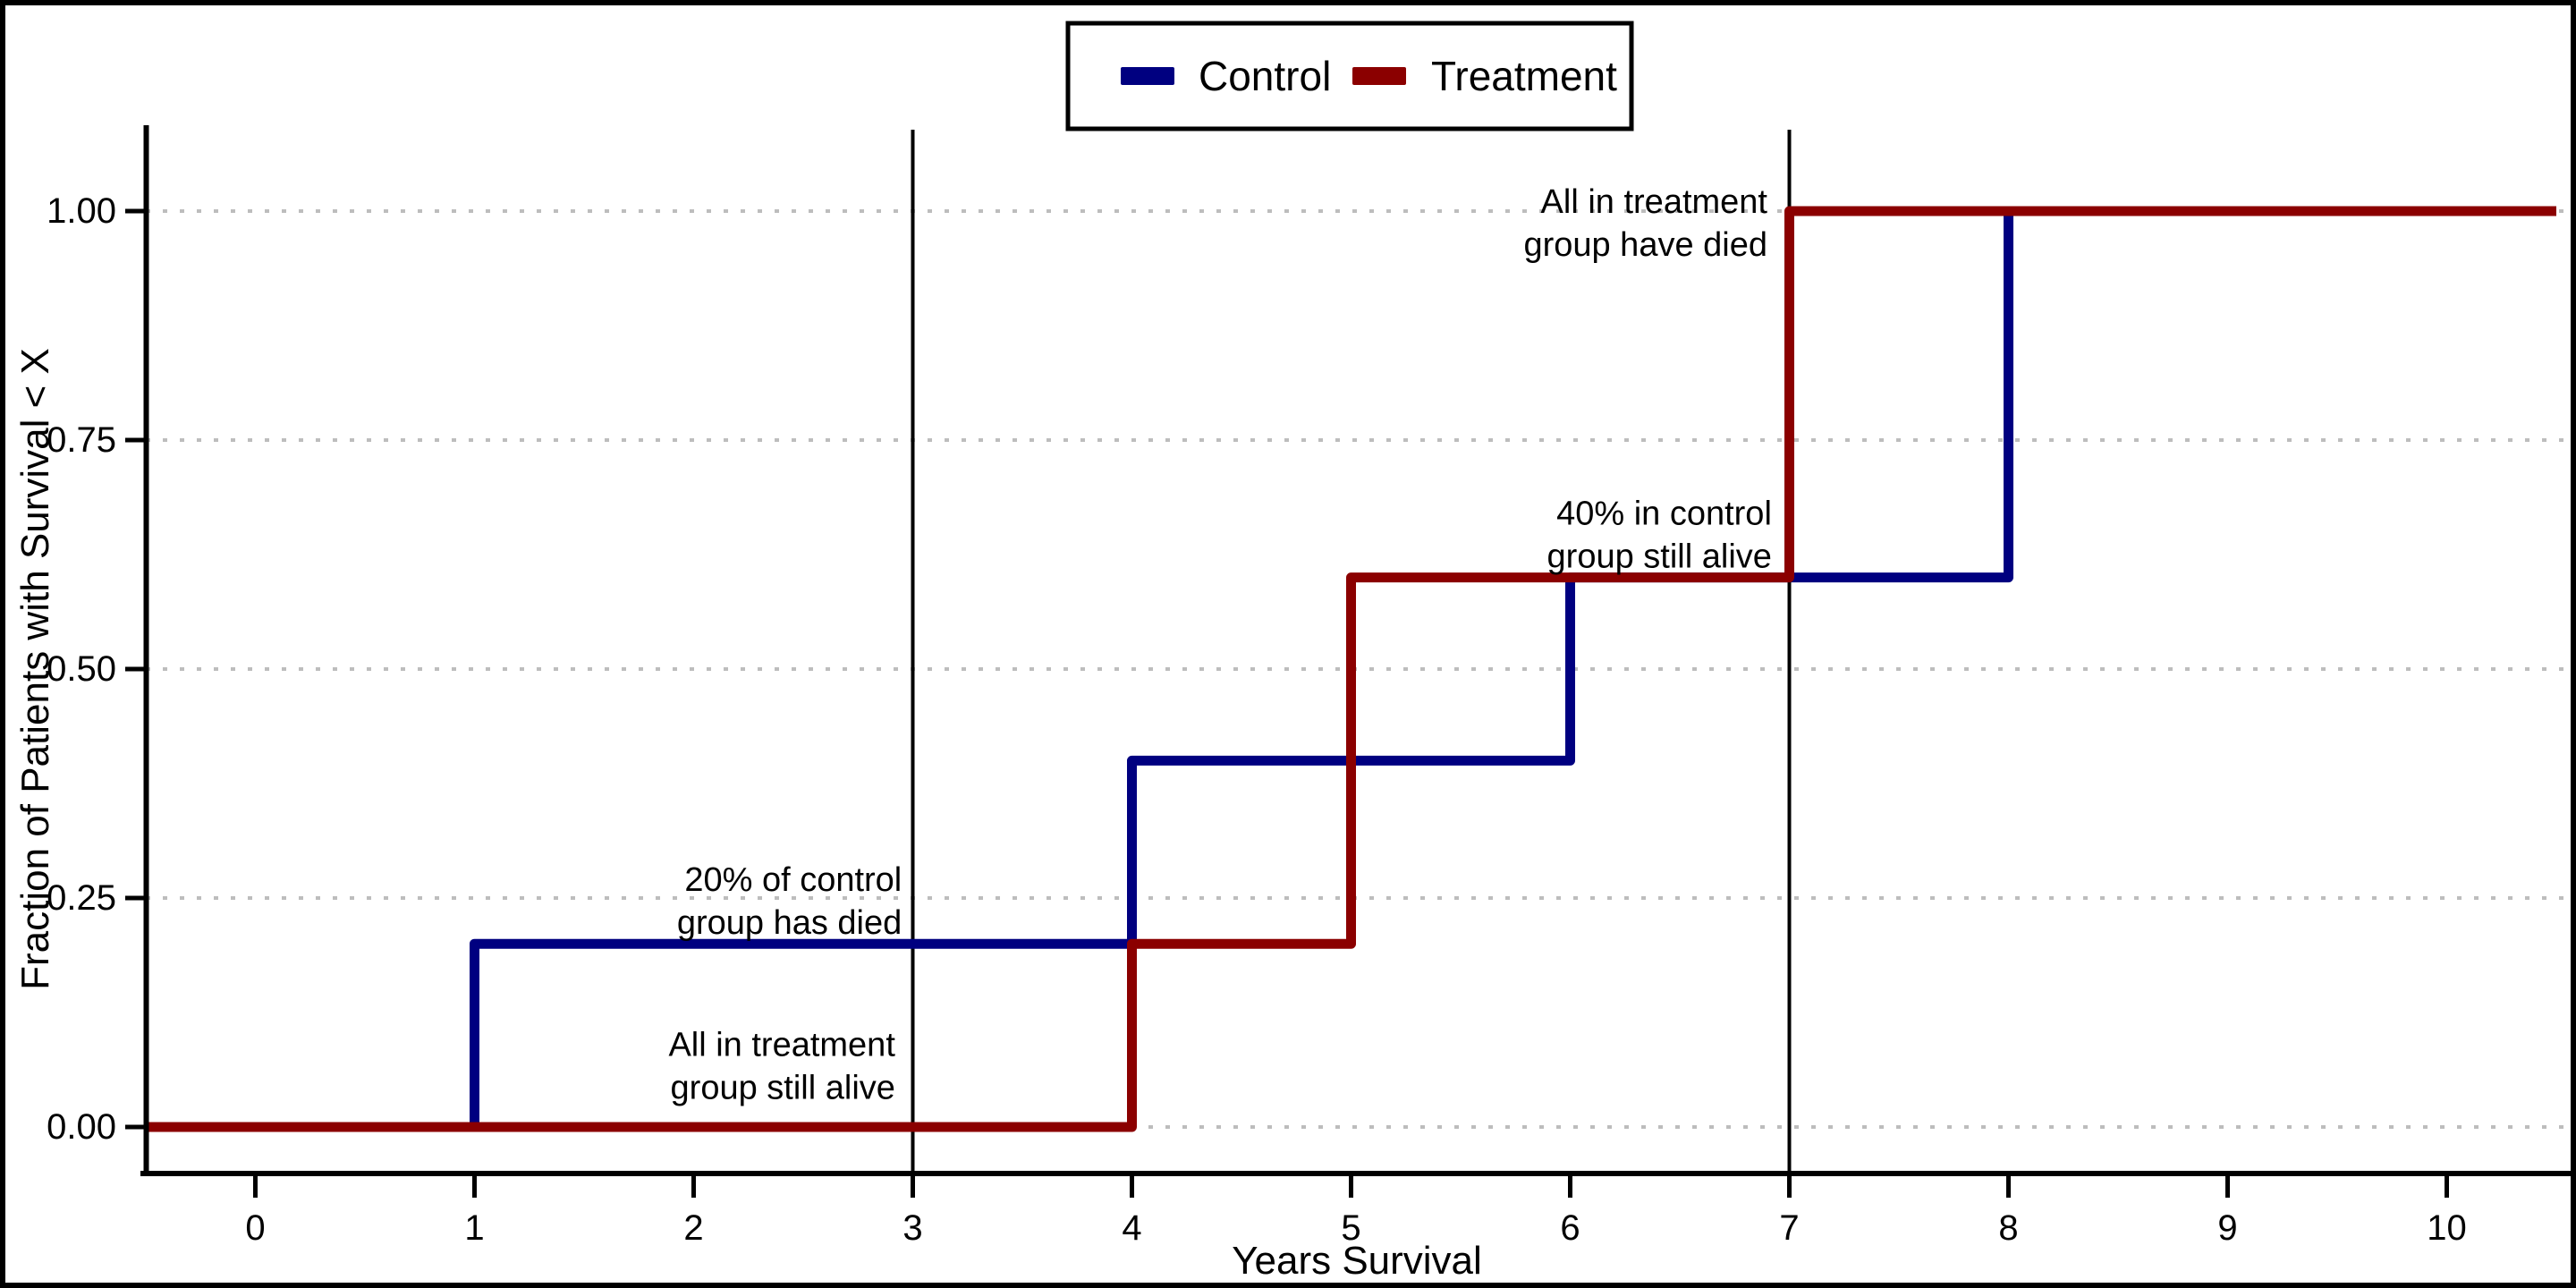  What do you see at coordinates (1350, 1228) in the screenshot?
I see `x-axis-tick-label-5: 5` at bounding box center [1350, 1228].